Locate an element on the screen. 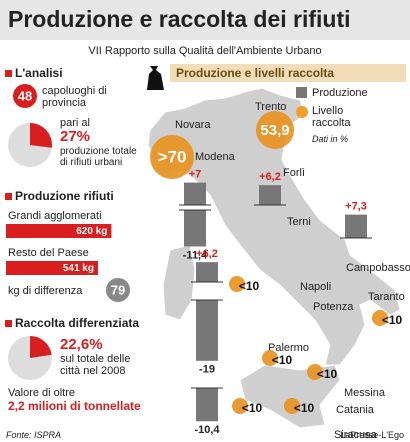  legend-collection-swatch is located at coordinates (302, 112).